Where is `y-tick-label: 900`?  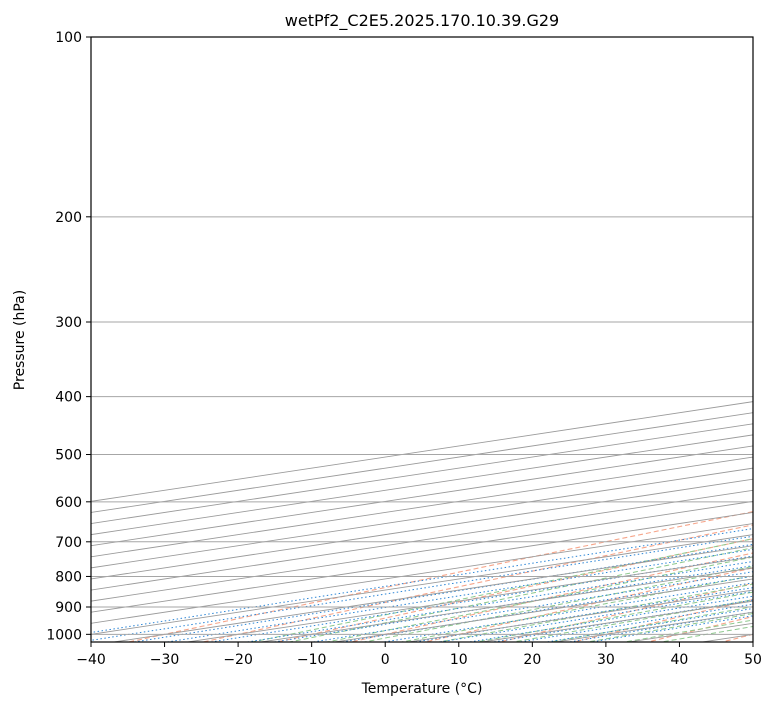 y-tick-label: 900 is located at coordinates (68, 608).